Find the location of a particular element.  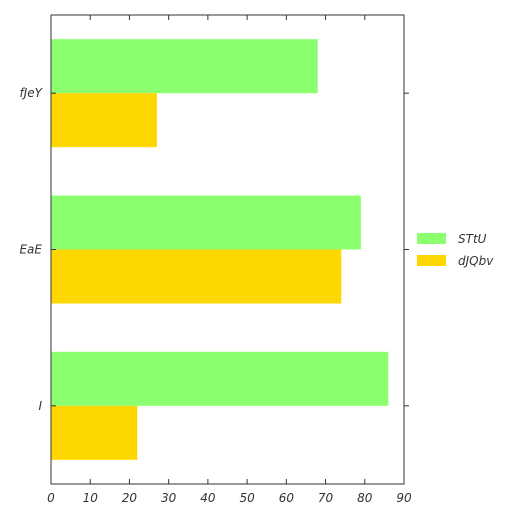

bar-STtU-EaE is located at coordinates (206, 222).